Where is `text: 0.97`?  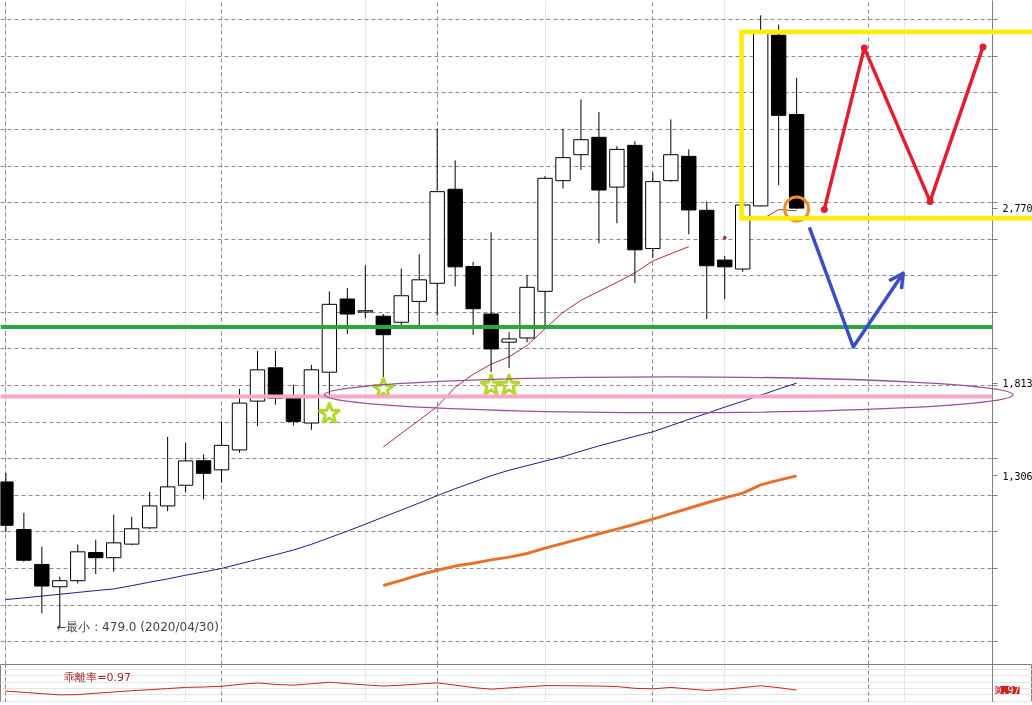 text: 0.97 is located at coordinates (1007, 691).